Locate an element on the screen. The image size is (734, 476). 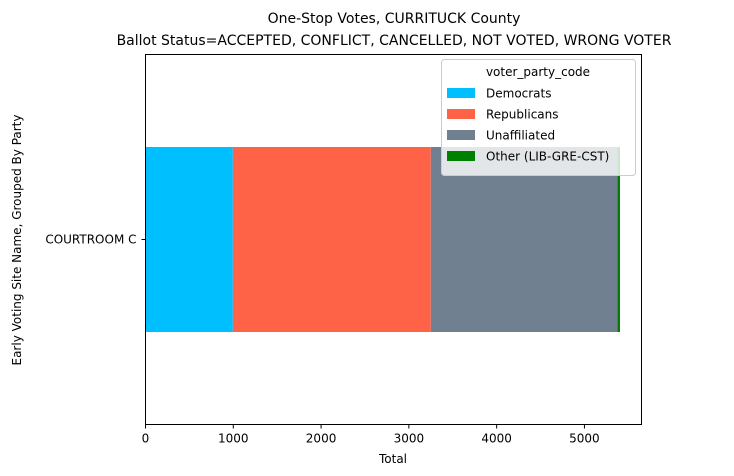
legend-label: Democrats is located at coordinates (519, 94).